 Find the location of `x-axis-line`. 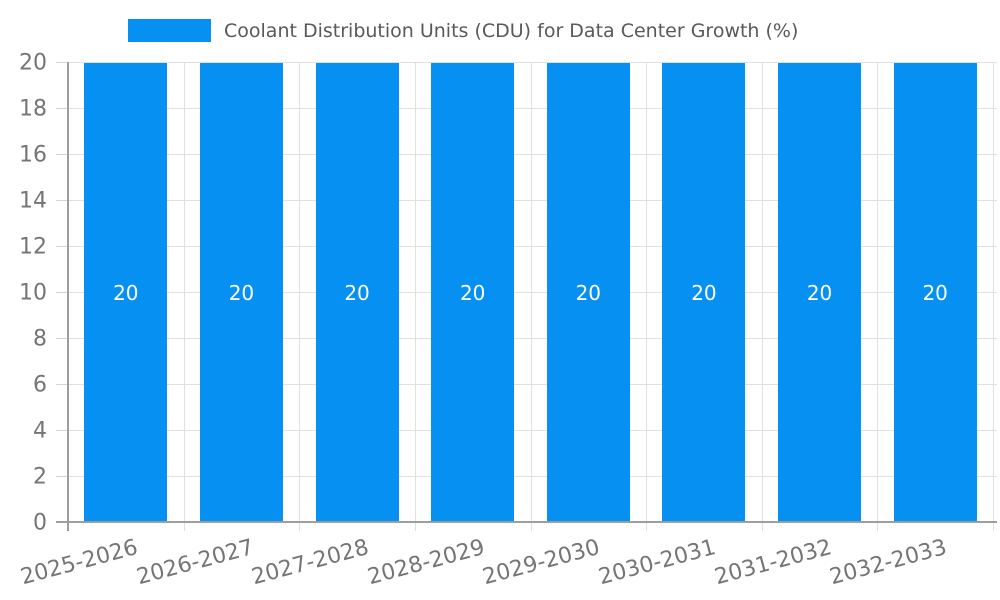

x-axis-line is located at coordinates (526, 522).